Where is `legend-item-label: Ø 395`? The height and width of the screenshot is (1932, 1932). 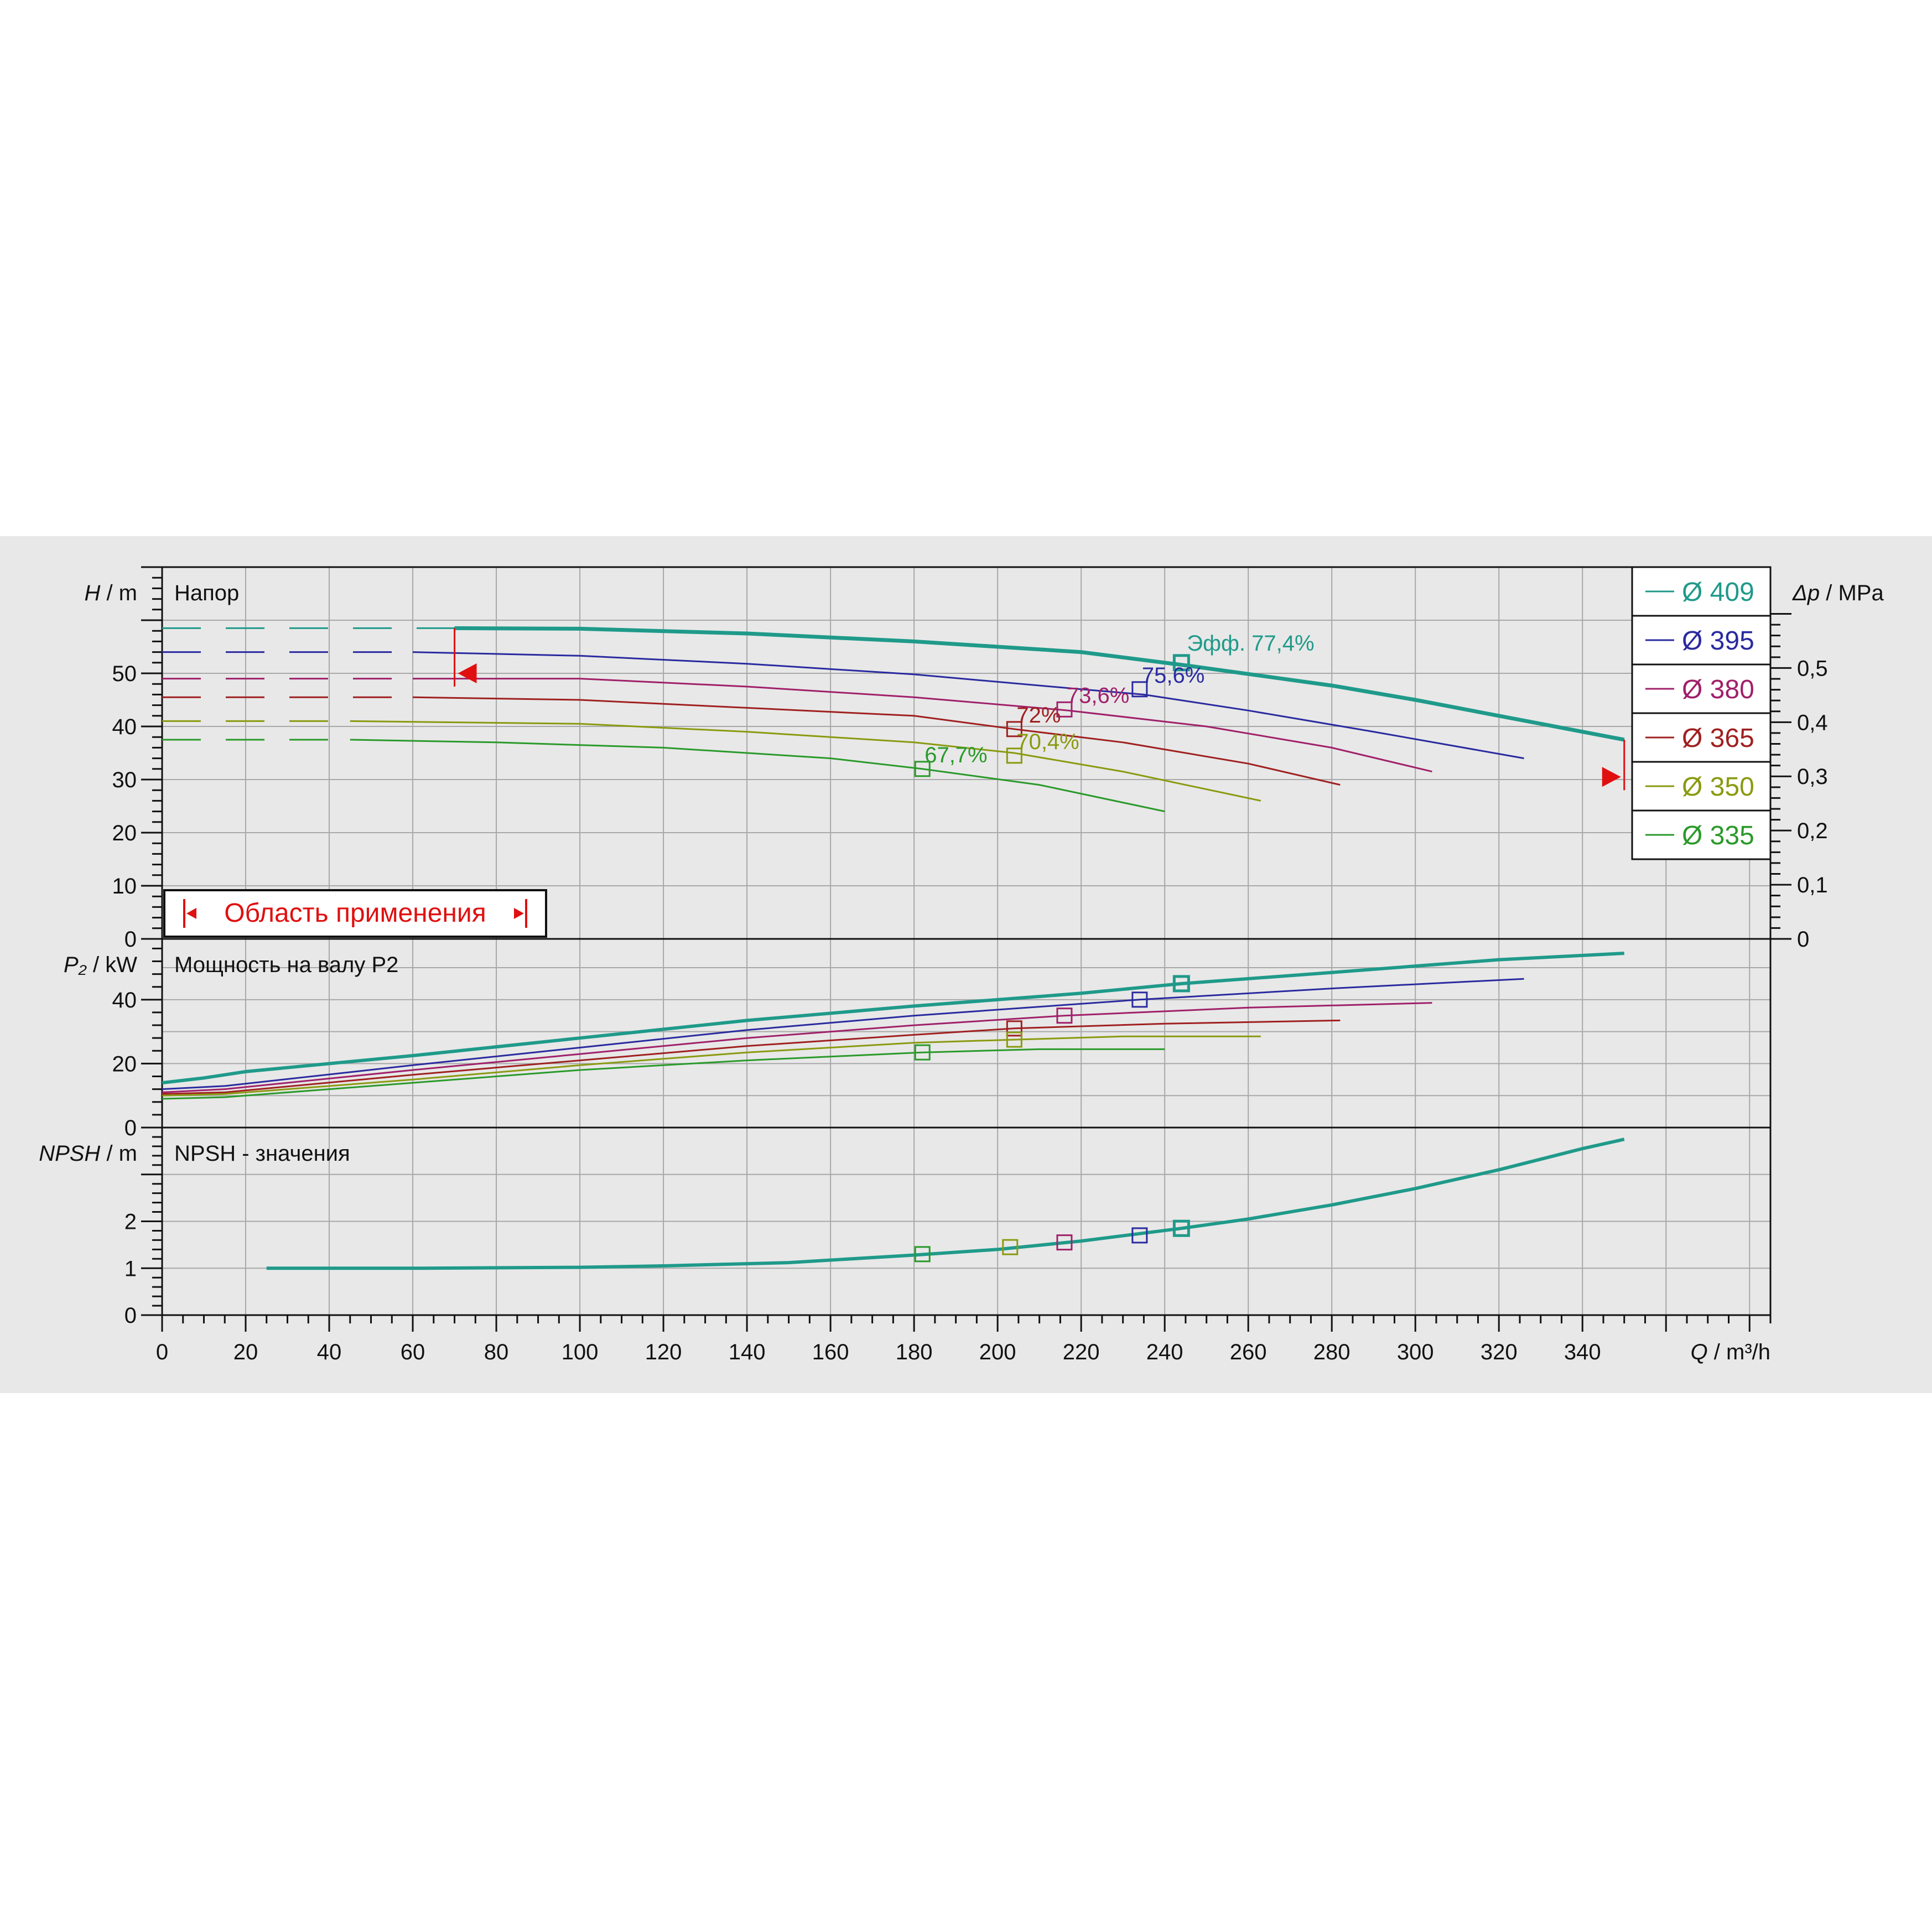 legend-item-label: Ø 395 is located at coordinates (1718, 641).